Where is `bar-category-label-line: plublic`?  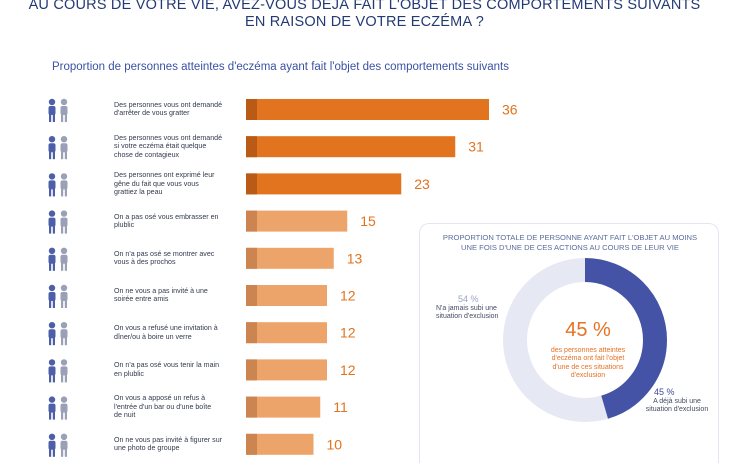
bar-category-label-line: plublic is located at coordinates (124, 225).